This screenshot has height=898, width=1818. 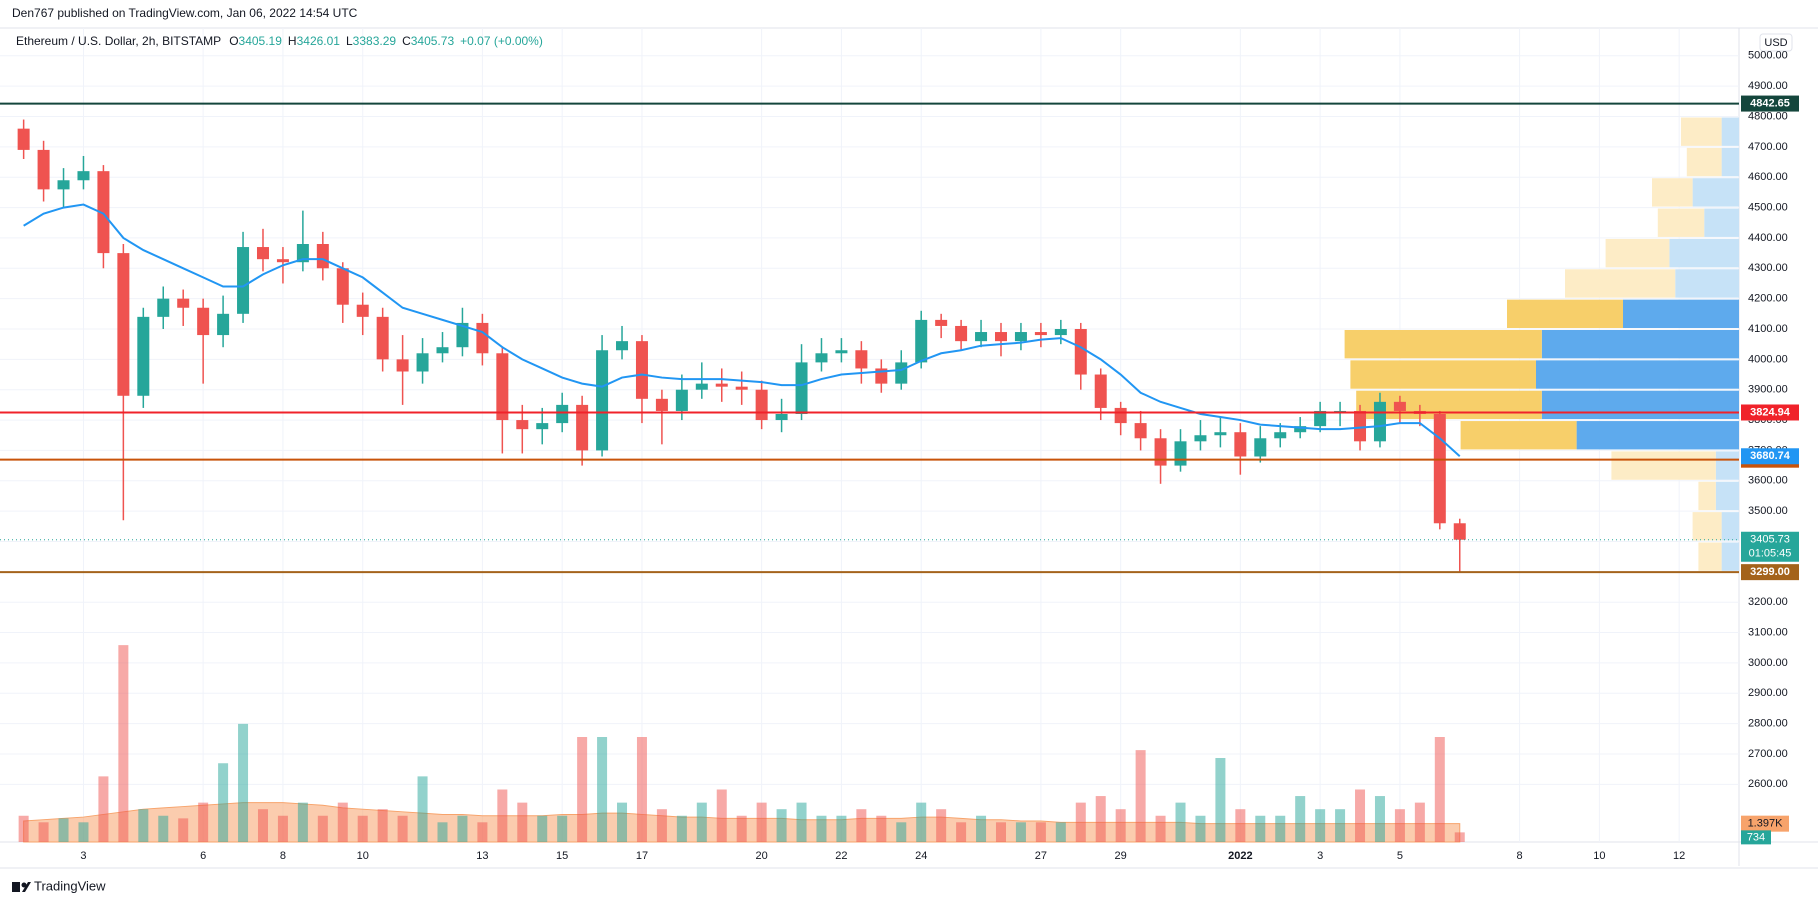 What do you see at coordinates (118, 41) in the screenshot?
I see `symbol: Ethereum / U.S. Dollar, 2h, BITSTAMP` at bounding box center [118, 41].